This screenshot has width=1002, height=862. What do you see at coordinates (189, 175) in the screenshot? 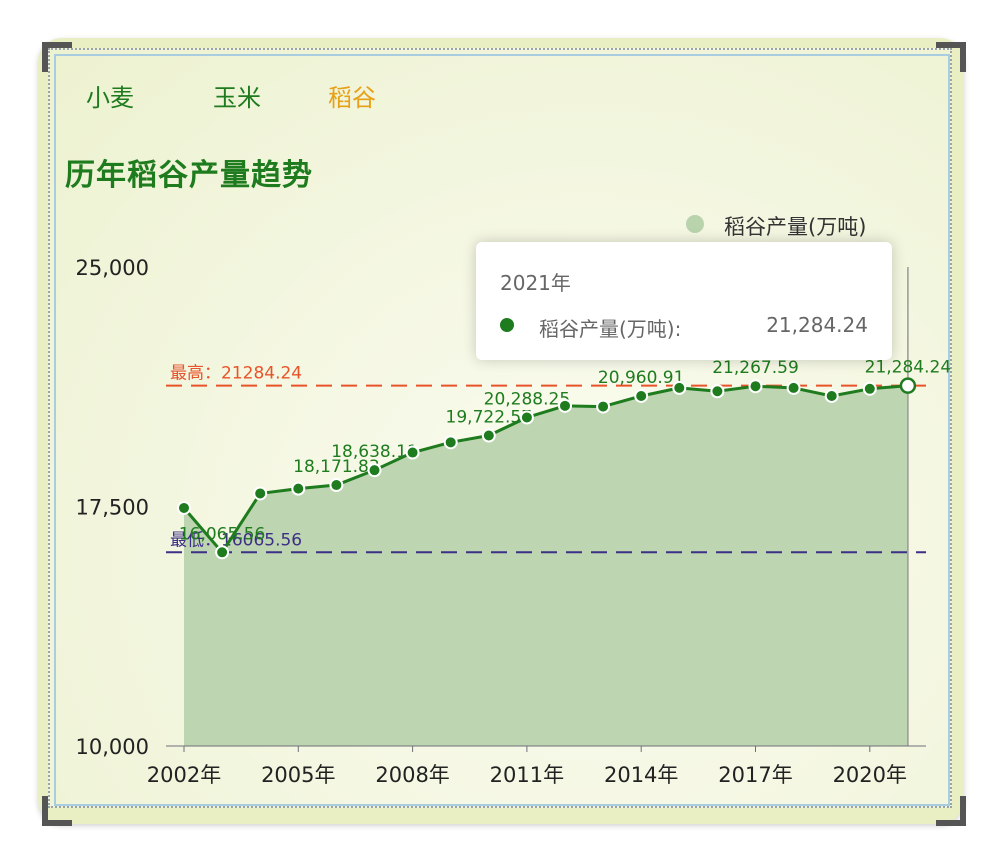
I see `chart-title: 历年稻谷产量趋势` at bounding box center [189, 175].